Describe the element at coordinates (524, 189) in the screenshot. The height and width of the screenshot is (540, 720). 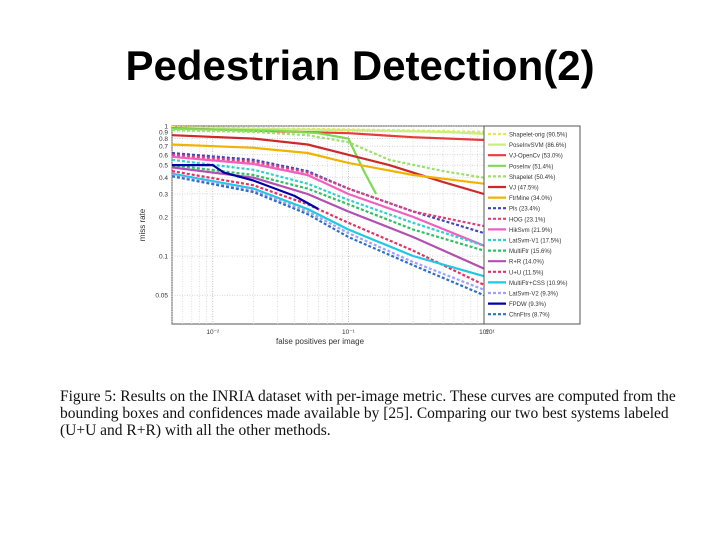
I see `legend-label: VJ (47.5%)` at that location.